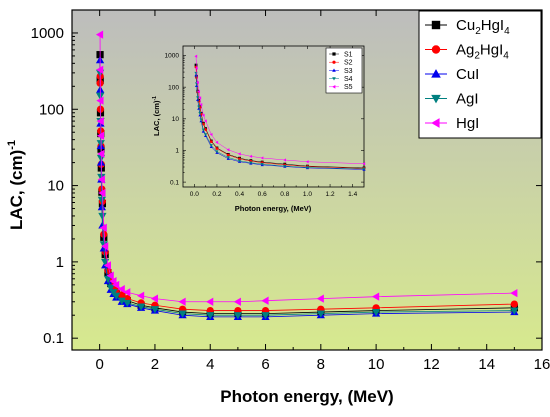 This screenshot has height=417, width=550. I want to click on legend-text-part: Ag, so click(465, 50).